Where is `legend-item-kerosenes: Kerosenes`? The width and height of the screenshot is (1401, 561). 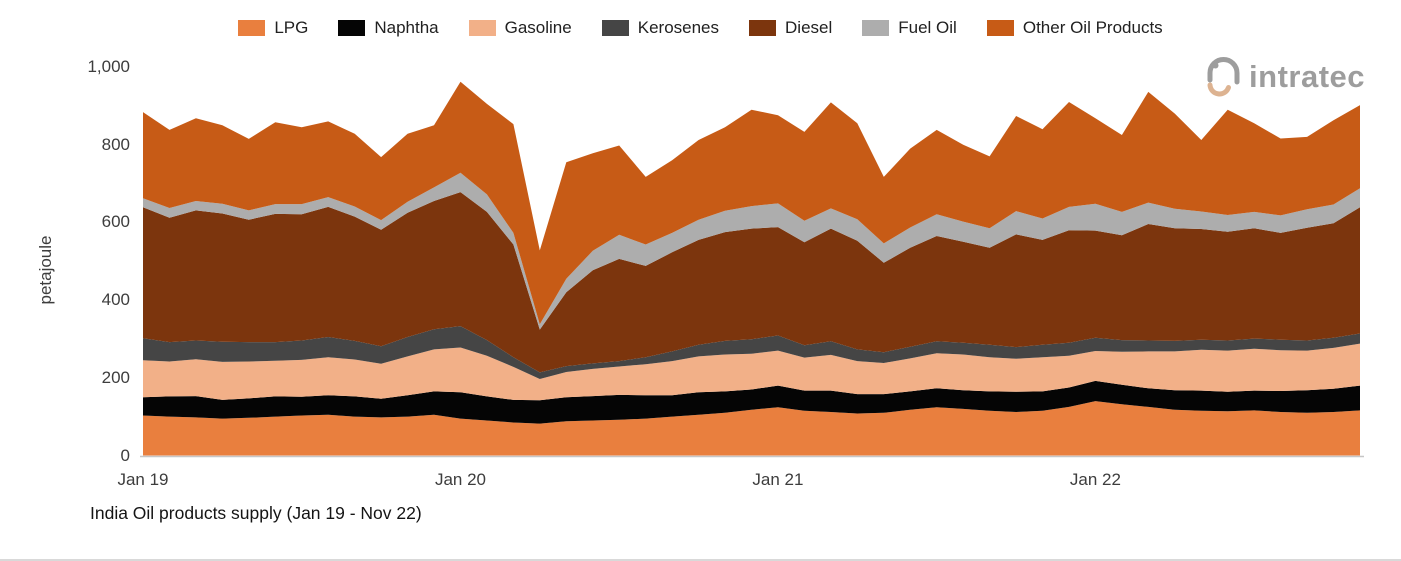
legend-item-kerosenes: Kerosenes is located at coordinates (660, 27).